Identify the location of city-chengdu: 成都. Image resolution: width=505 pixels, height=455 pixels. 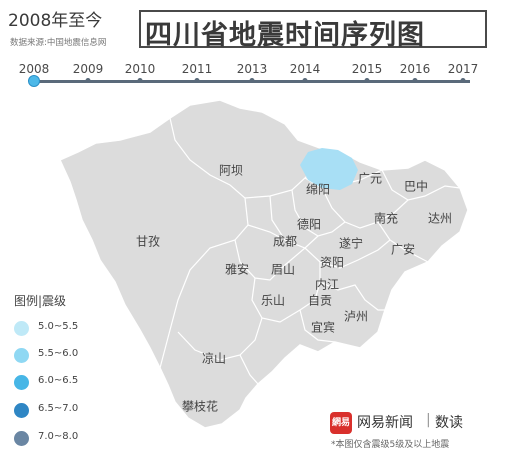
(285, 241).